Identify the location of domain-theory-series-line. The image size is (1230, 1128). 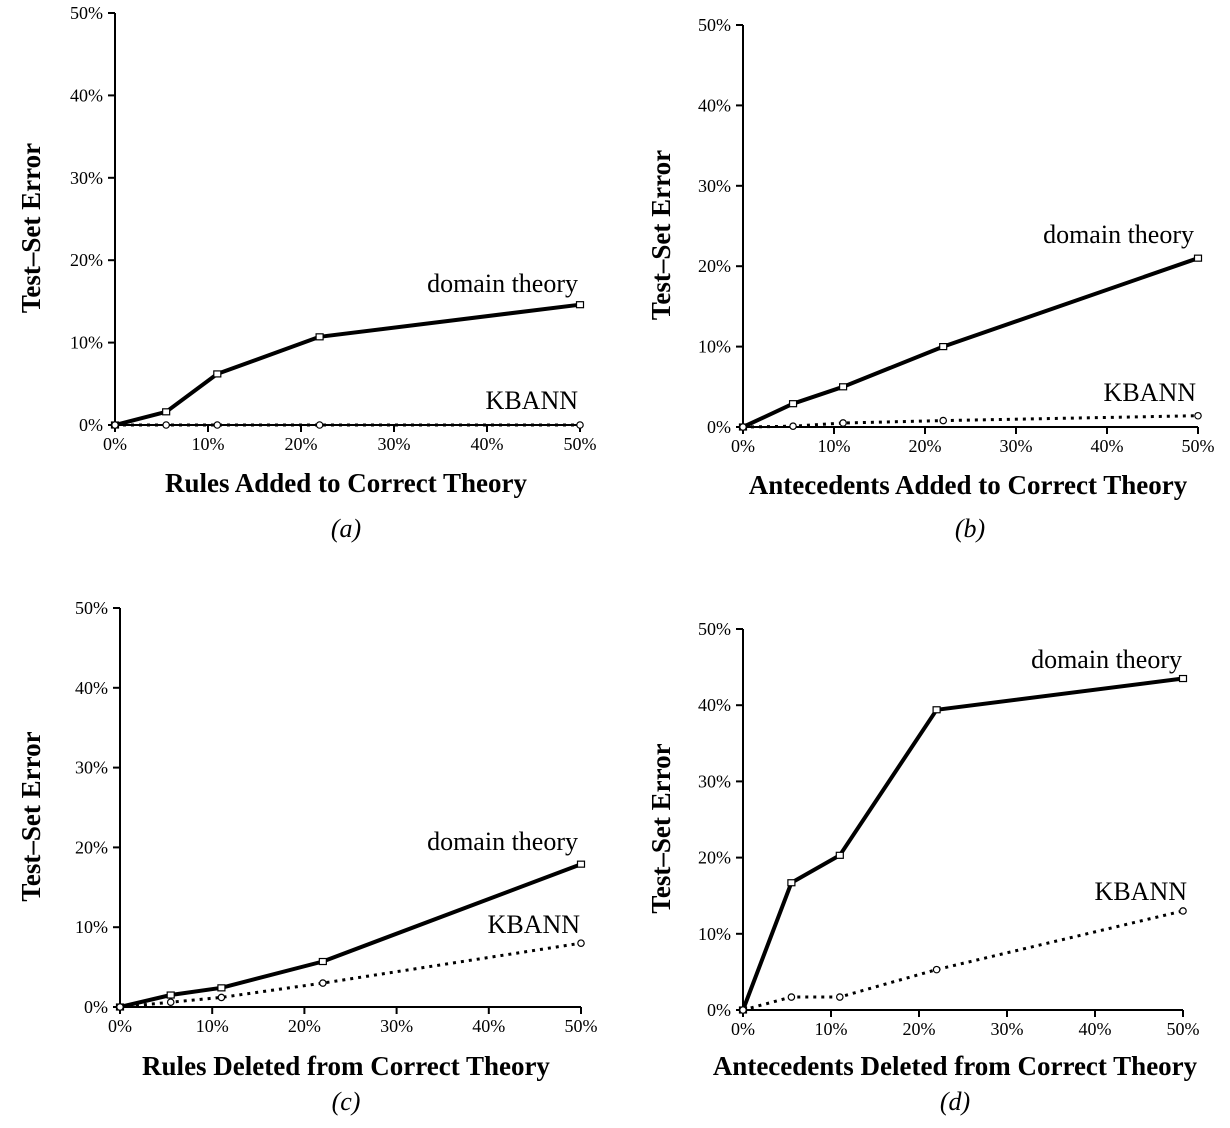
(962, 843).